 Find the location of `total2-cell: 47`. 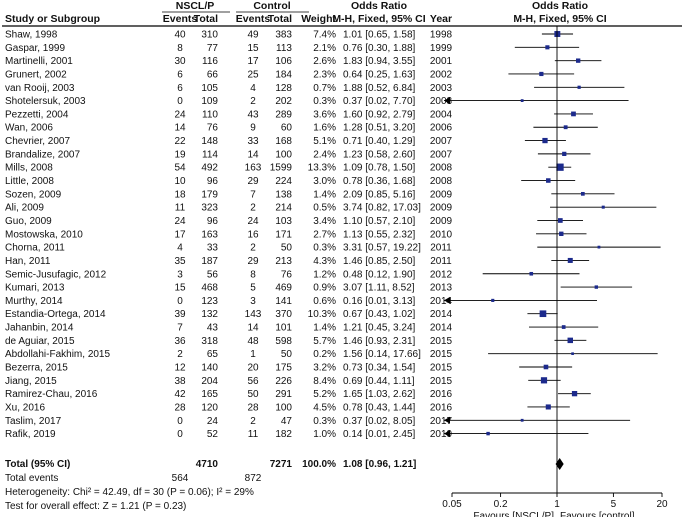

total2-cell: 47 is located at coordinates (287, 421).